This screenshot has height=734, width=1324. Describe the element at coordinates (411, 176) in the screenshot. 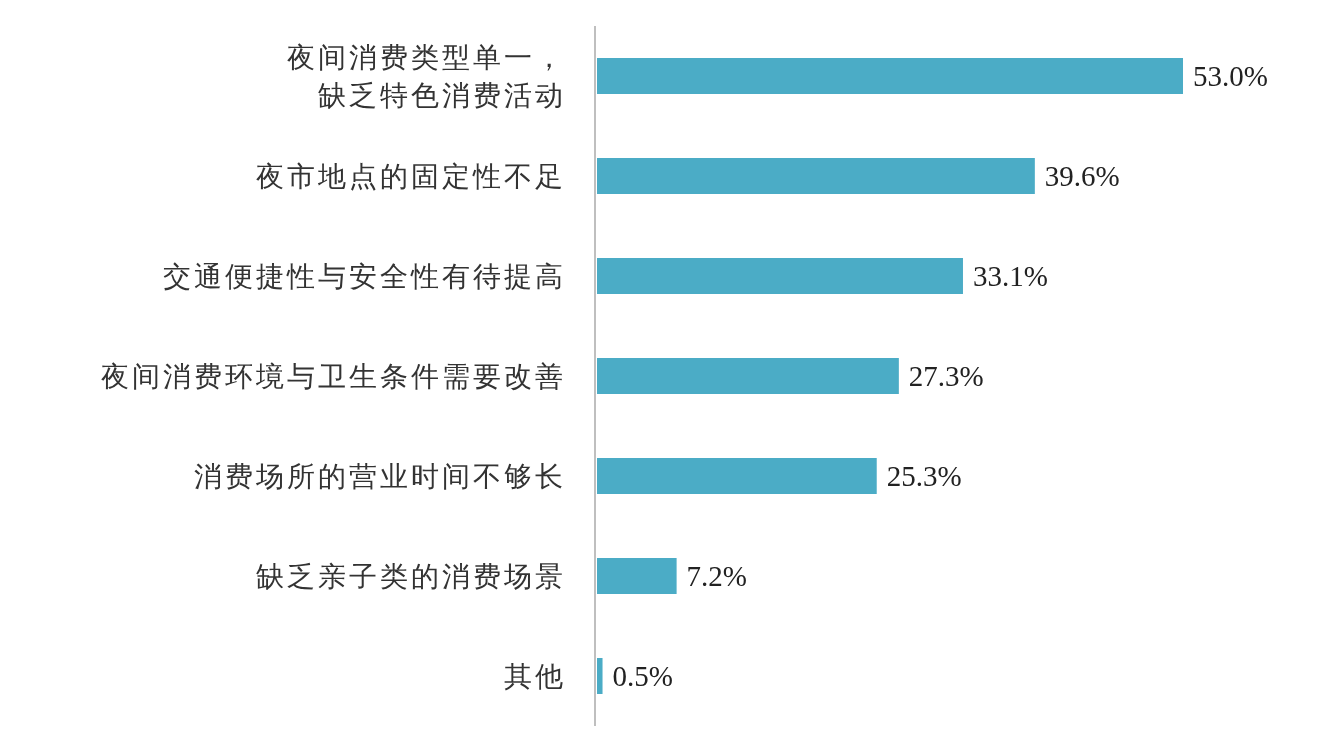

I see `y-tick-label: 夜市地点的固定性不足` at that location.